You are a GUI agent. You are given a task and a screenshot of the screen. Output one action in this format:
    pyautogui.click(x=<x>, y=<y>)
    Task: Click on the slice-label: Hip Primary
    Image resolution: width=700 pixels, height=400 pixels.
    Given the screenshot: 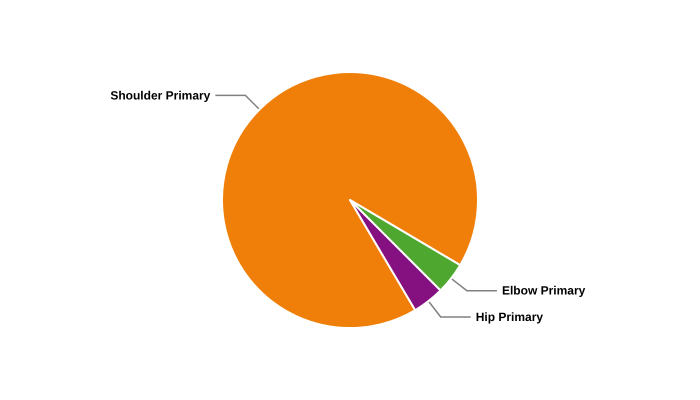 What is the action you would take?
    pyautogui.click(x=510, y=317)
    